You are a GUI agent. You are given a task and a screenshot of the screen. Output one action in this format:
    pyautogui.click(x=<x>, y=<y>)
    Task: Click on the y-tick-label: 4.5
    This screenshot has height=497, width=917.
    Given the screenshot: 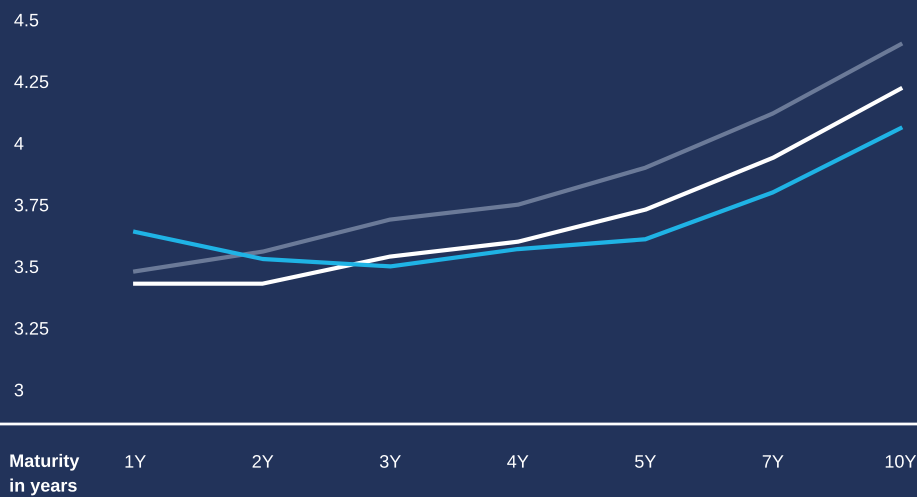 What is the action you would take?
    pyautogui.click(x=26, y=20)
    